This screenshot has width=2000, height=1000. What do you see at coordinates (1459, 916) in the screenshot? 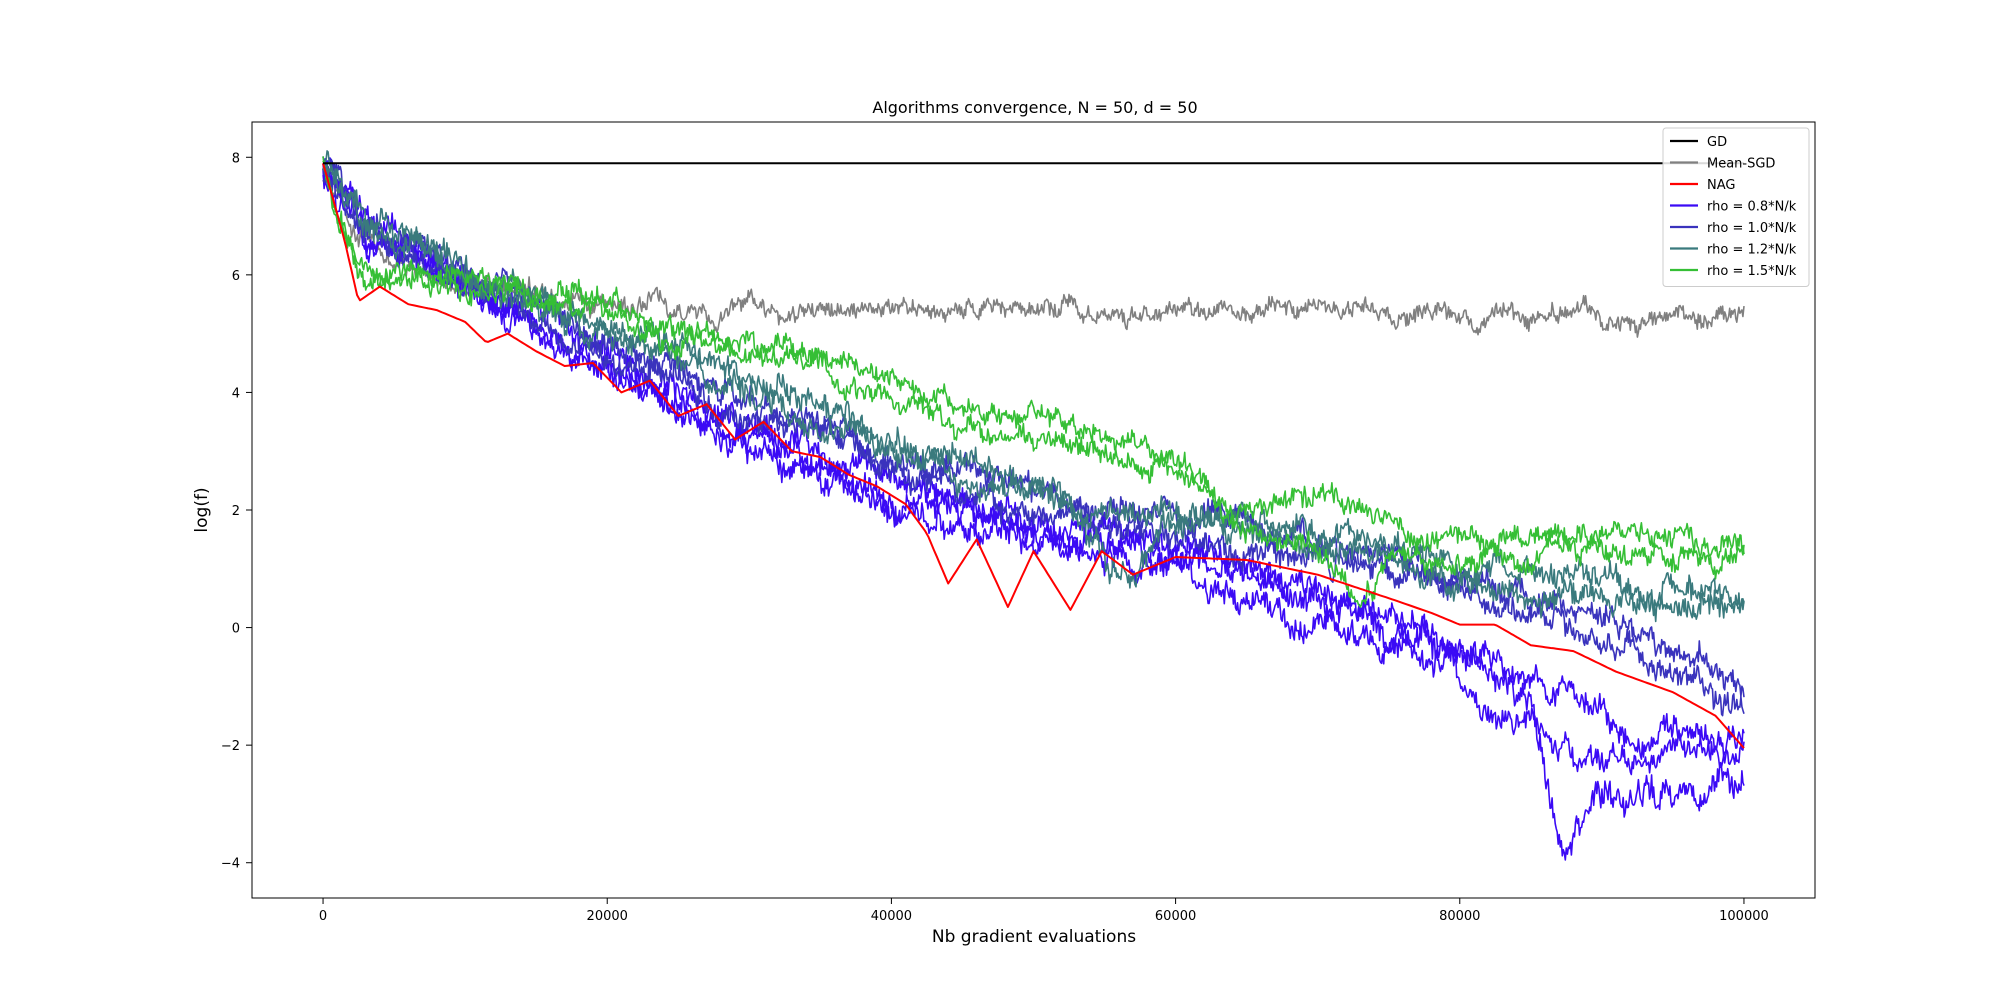
I see `x-tick-label-4: 80000` at bounding box center [1459, 916].